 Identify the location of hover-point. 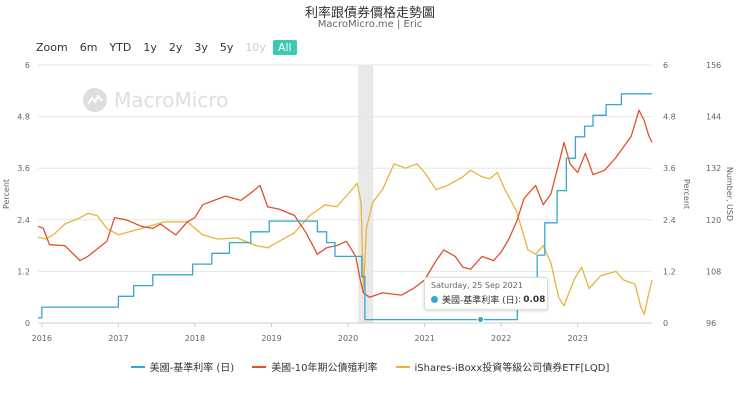
(481, 320).